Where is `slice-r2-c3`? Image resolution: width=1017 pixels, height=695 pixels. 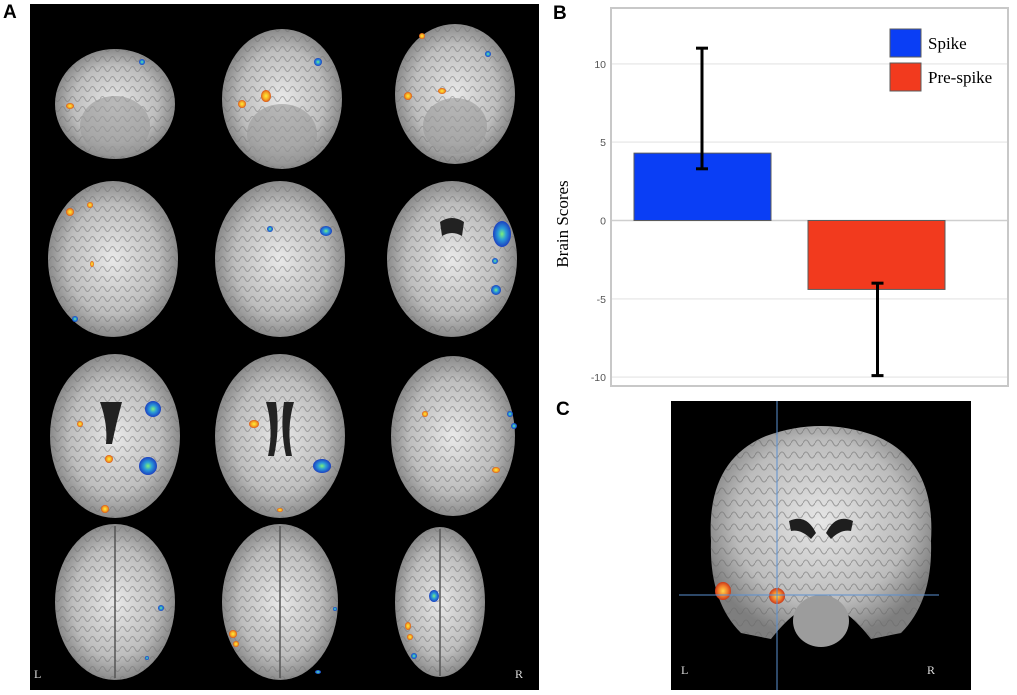
slice-r2-c3 is located at coordinates (452, 259).